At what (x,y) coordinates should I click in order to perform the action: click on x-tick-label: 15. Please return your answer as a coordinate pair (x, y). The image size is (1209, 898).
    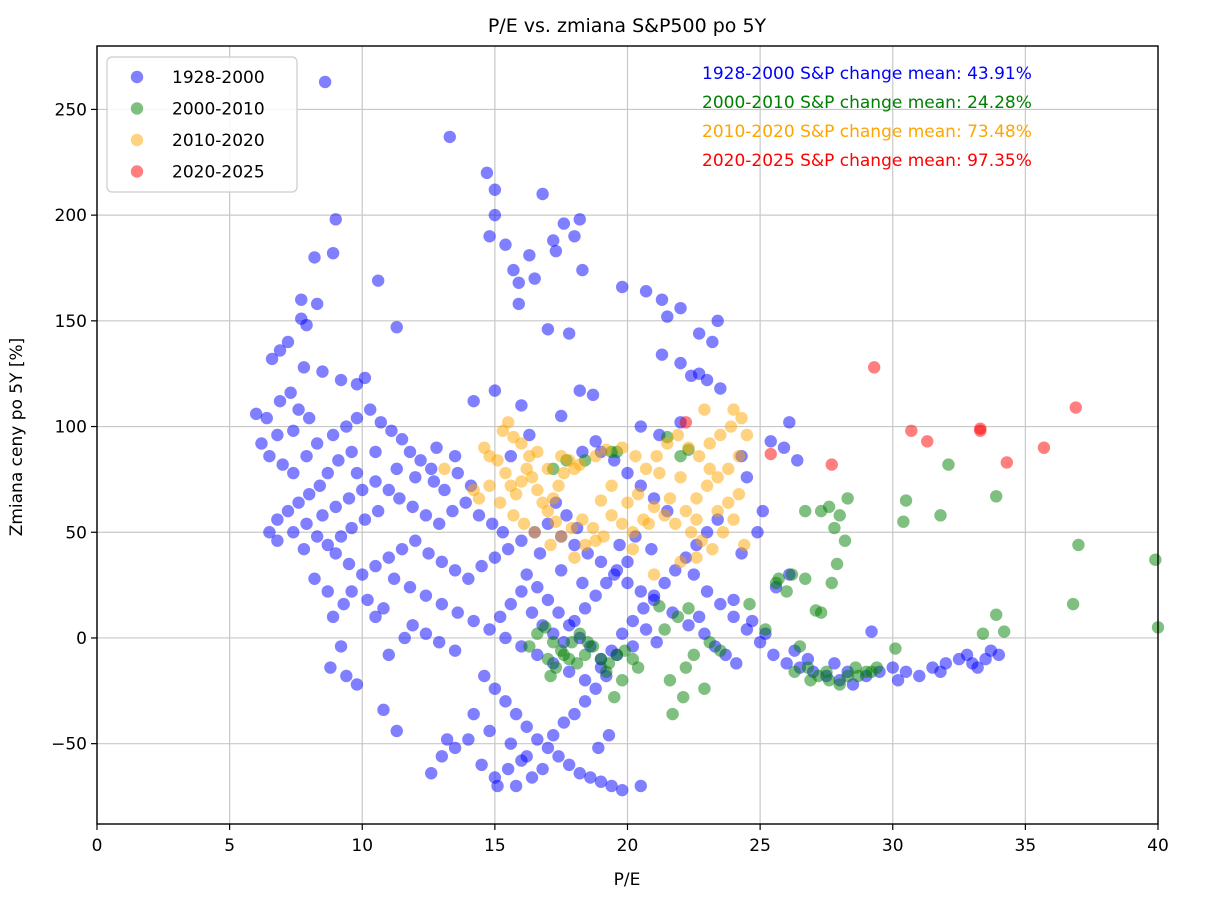
    Looking at the image, I should click on (495, 846).